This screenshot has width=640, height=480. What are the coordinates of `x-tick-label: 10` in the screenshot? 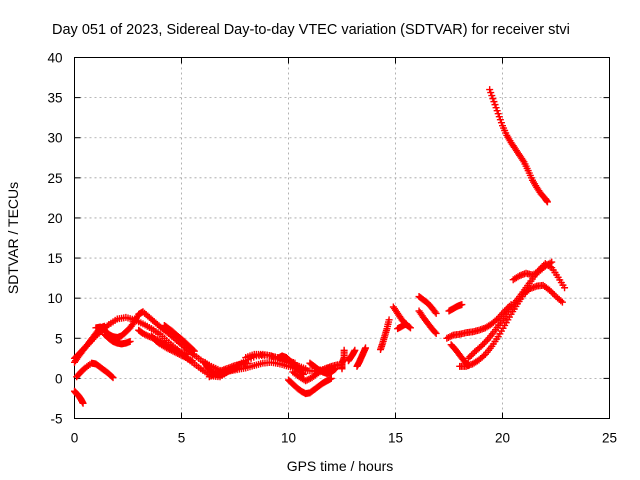 It's located at (288, 438).